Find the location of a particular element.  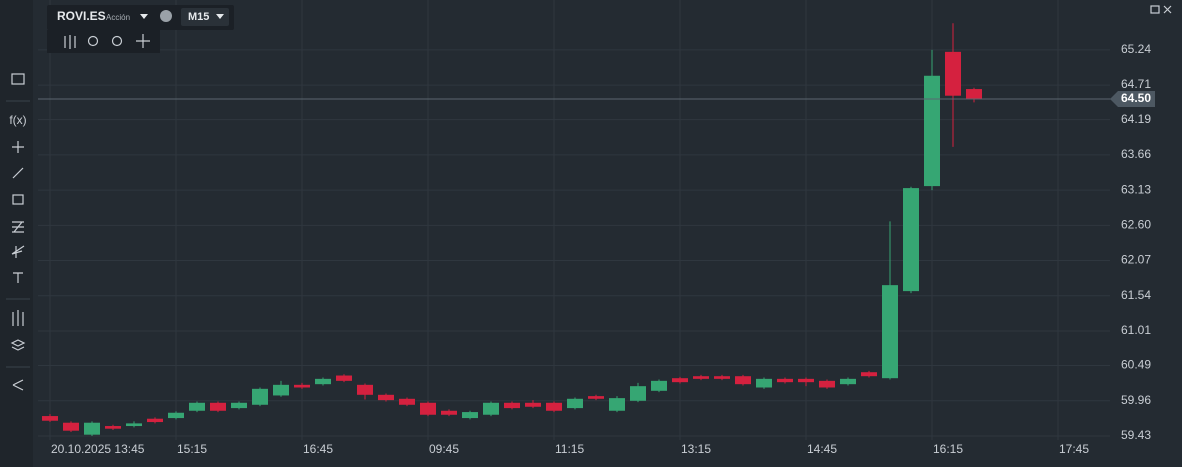

timeframe-box is located at coordinates (205, 17).